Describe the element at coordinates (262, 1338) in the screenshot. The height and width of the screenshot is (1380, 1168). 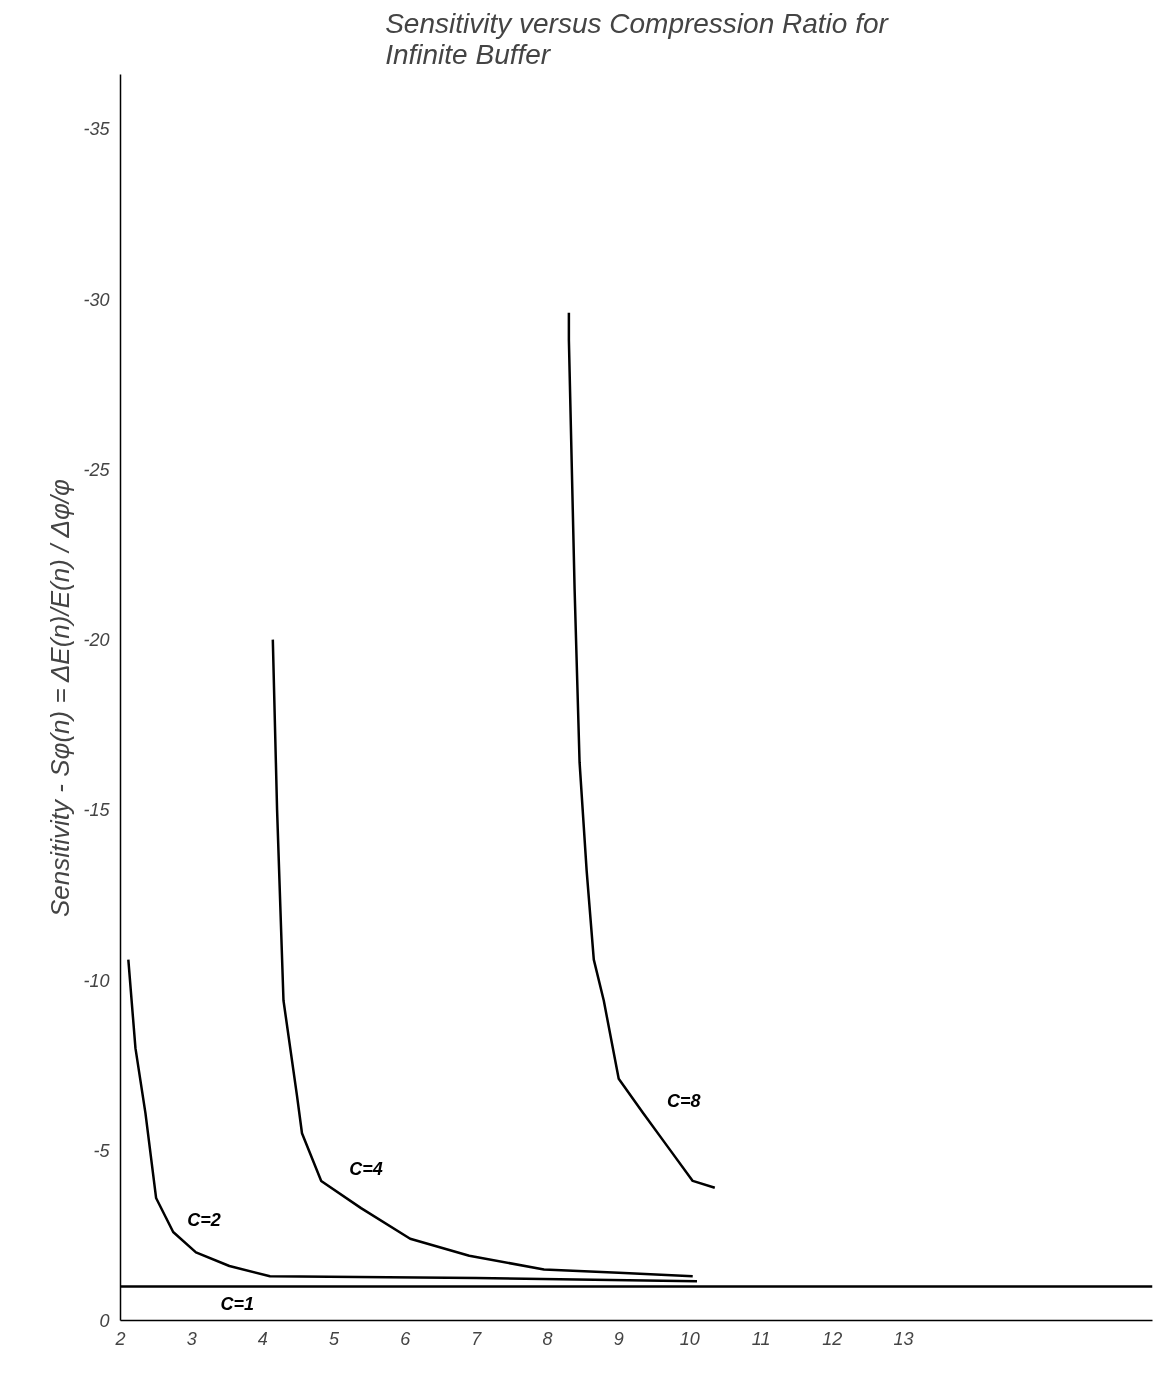
I see `x-tick-label: 4` at that location.